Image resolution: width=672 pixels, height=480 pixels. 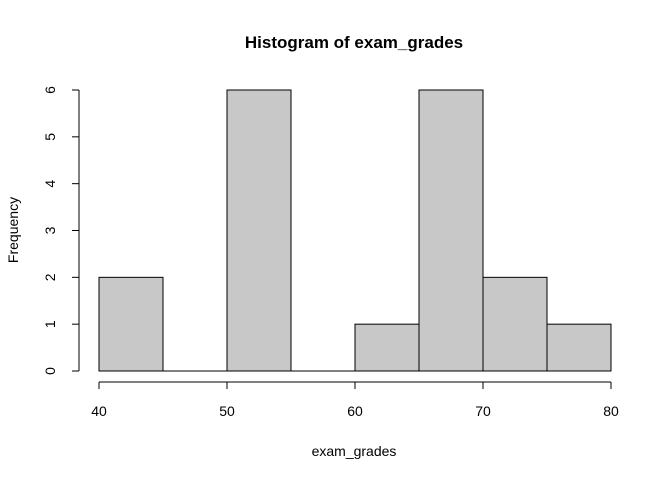 I want to click on y-tick-label: 0, so click(x=50, y=371).